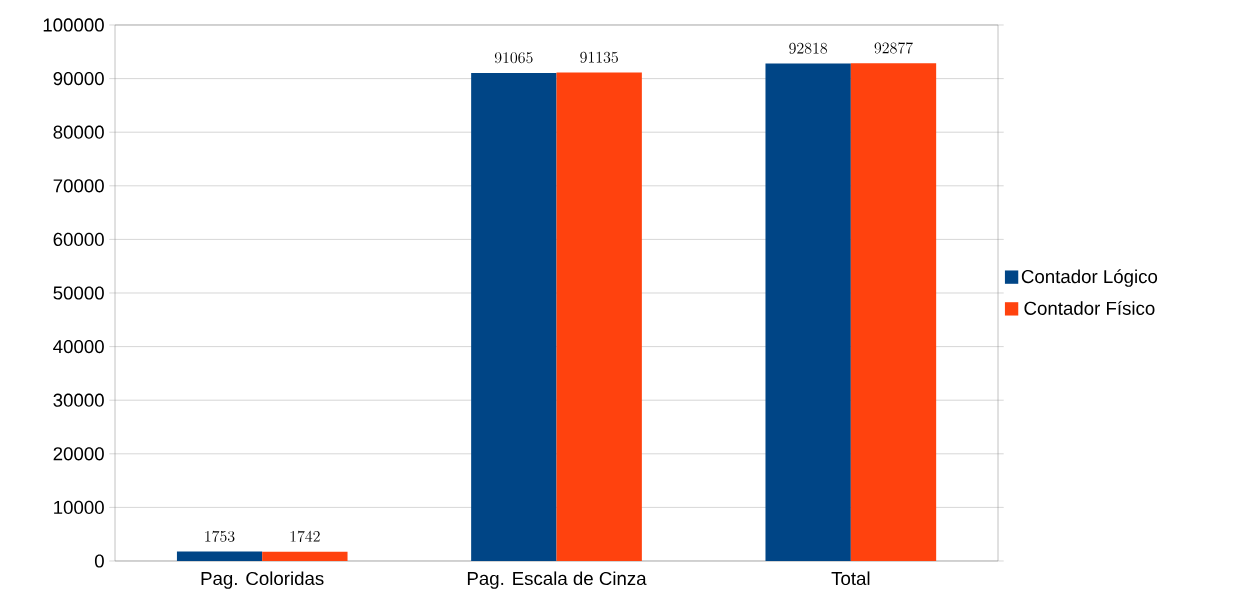  What do you see at coordinates (78, 400) in the screenshot?
I see `y-tick-label: 30000` at bounding box center [78, 400].